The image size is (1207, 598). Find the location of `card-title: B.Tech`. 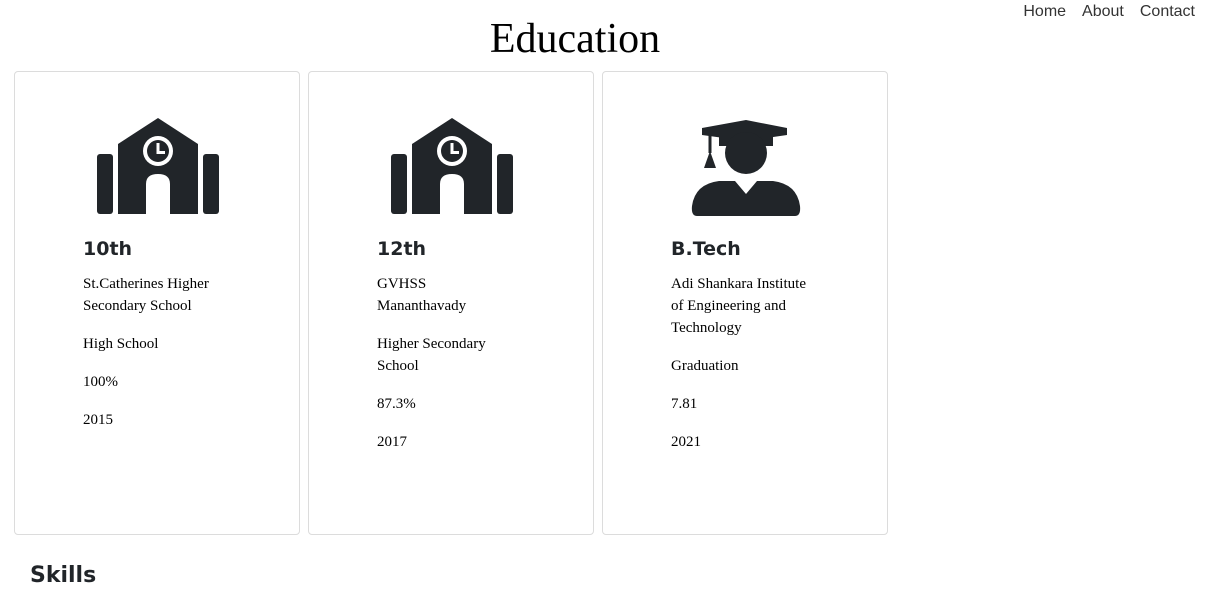

card-title: B.Tech is located at coordinates (706, 249).